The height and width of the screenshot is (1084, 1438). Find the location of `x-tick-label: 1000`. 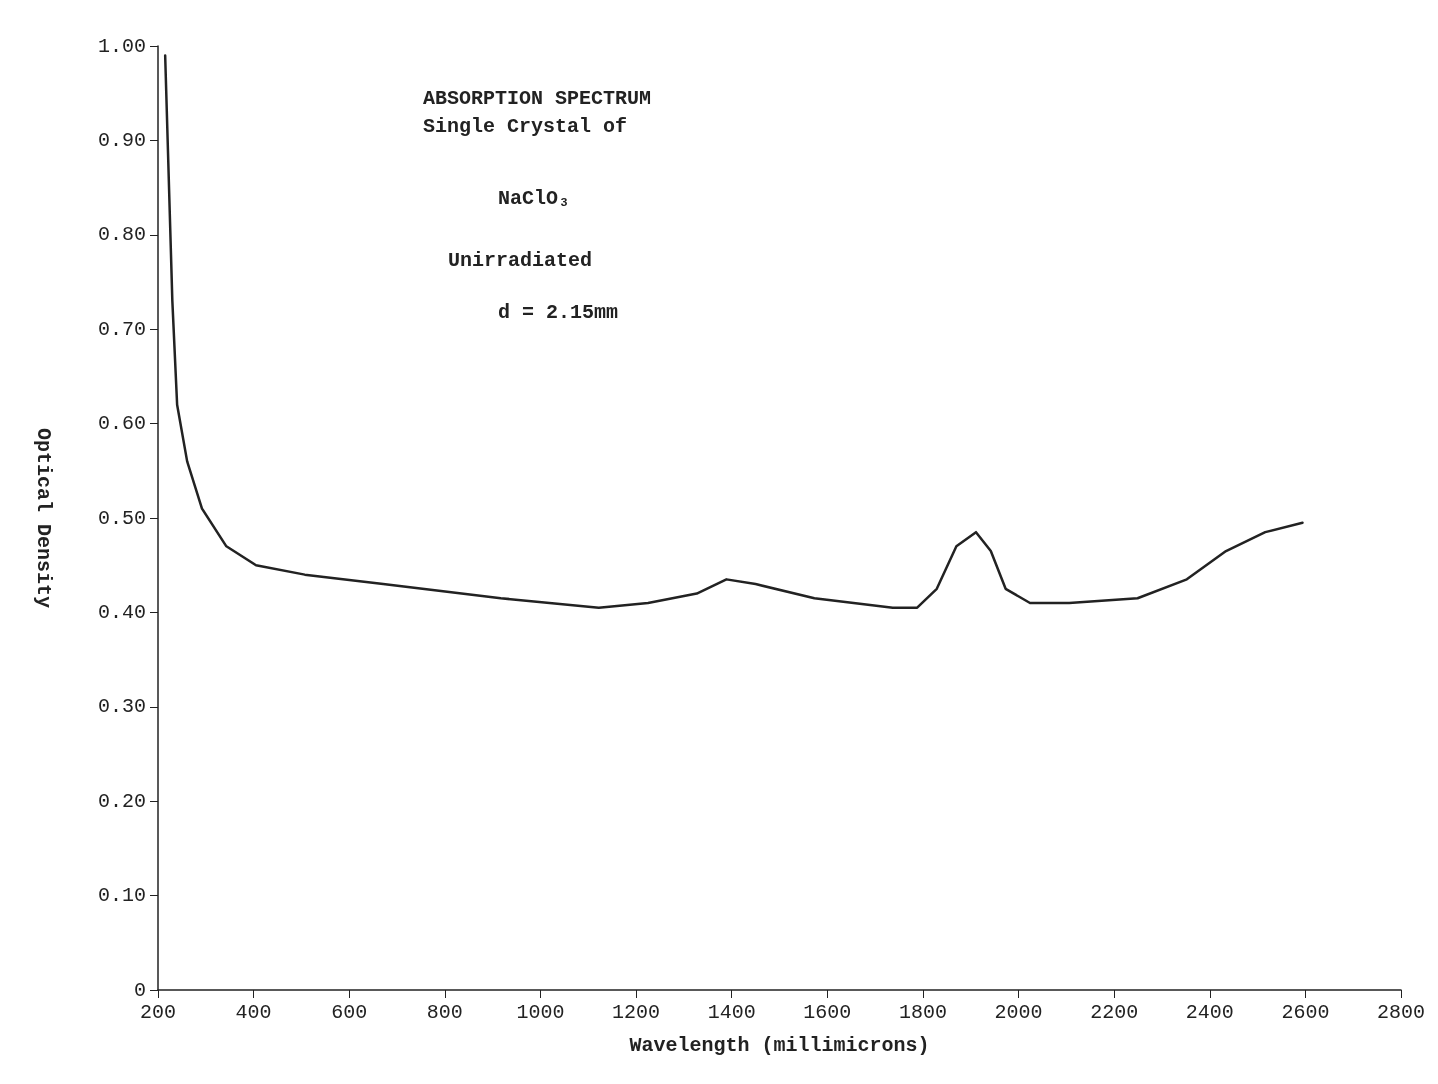

x-tick-label: 1000 is located at coordinates (540, 1012).